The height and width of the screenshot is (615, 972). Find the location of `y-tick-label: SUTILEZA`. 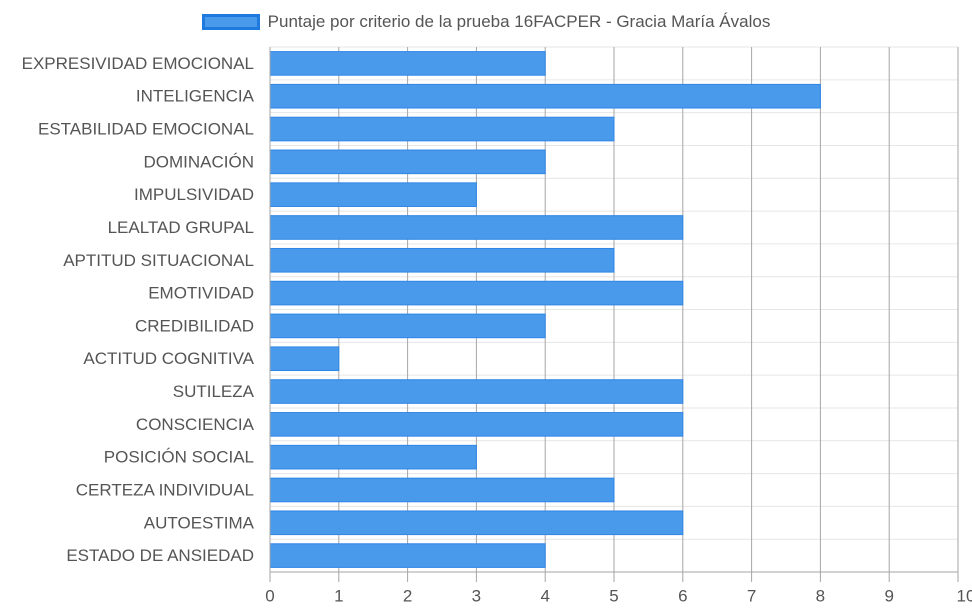

y-tick-label: SUTILEZA is located at coordinates (214, 391).